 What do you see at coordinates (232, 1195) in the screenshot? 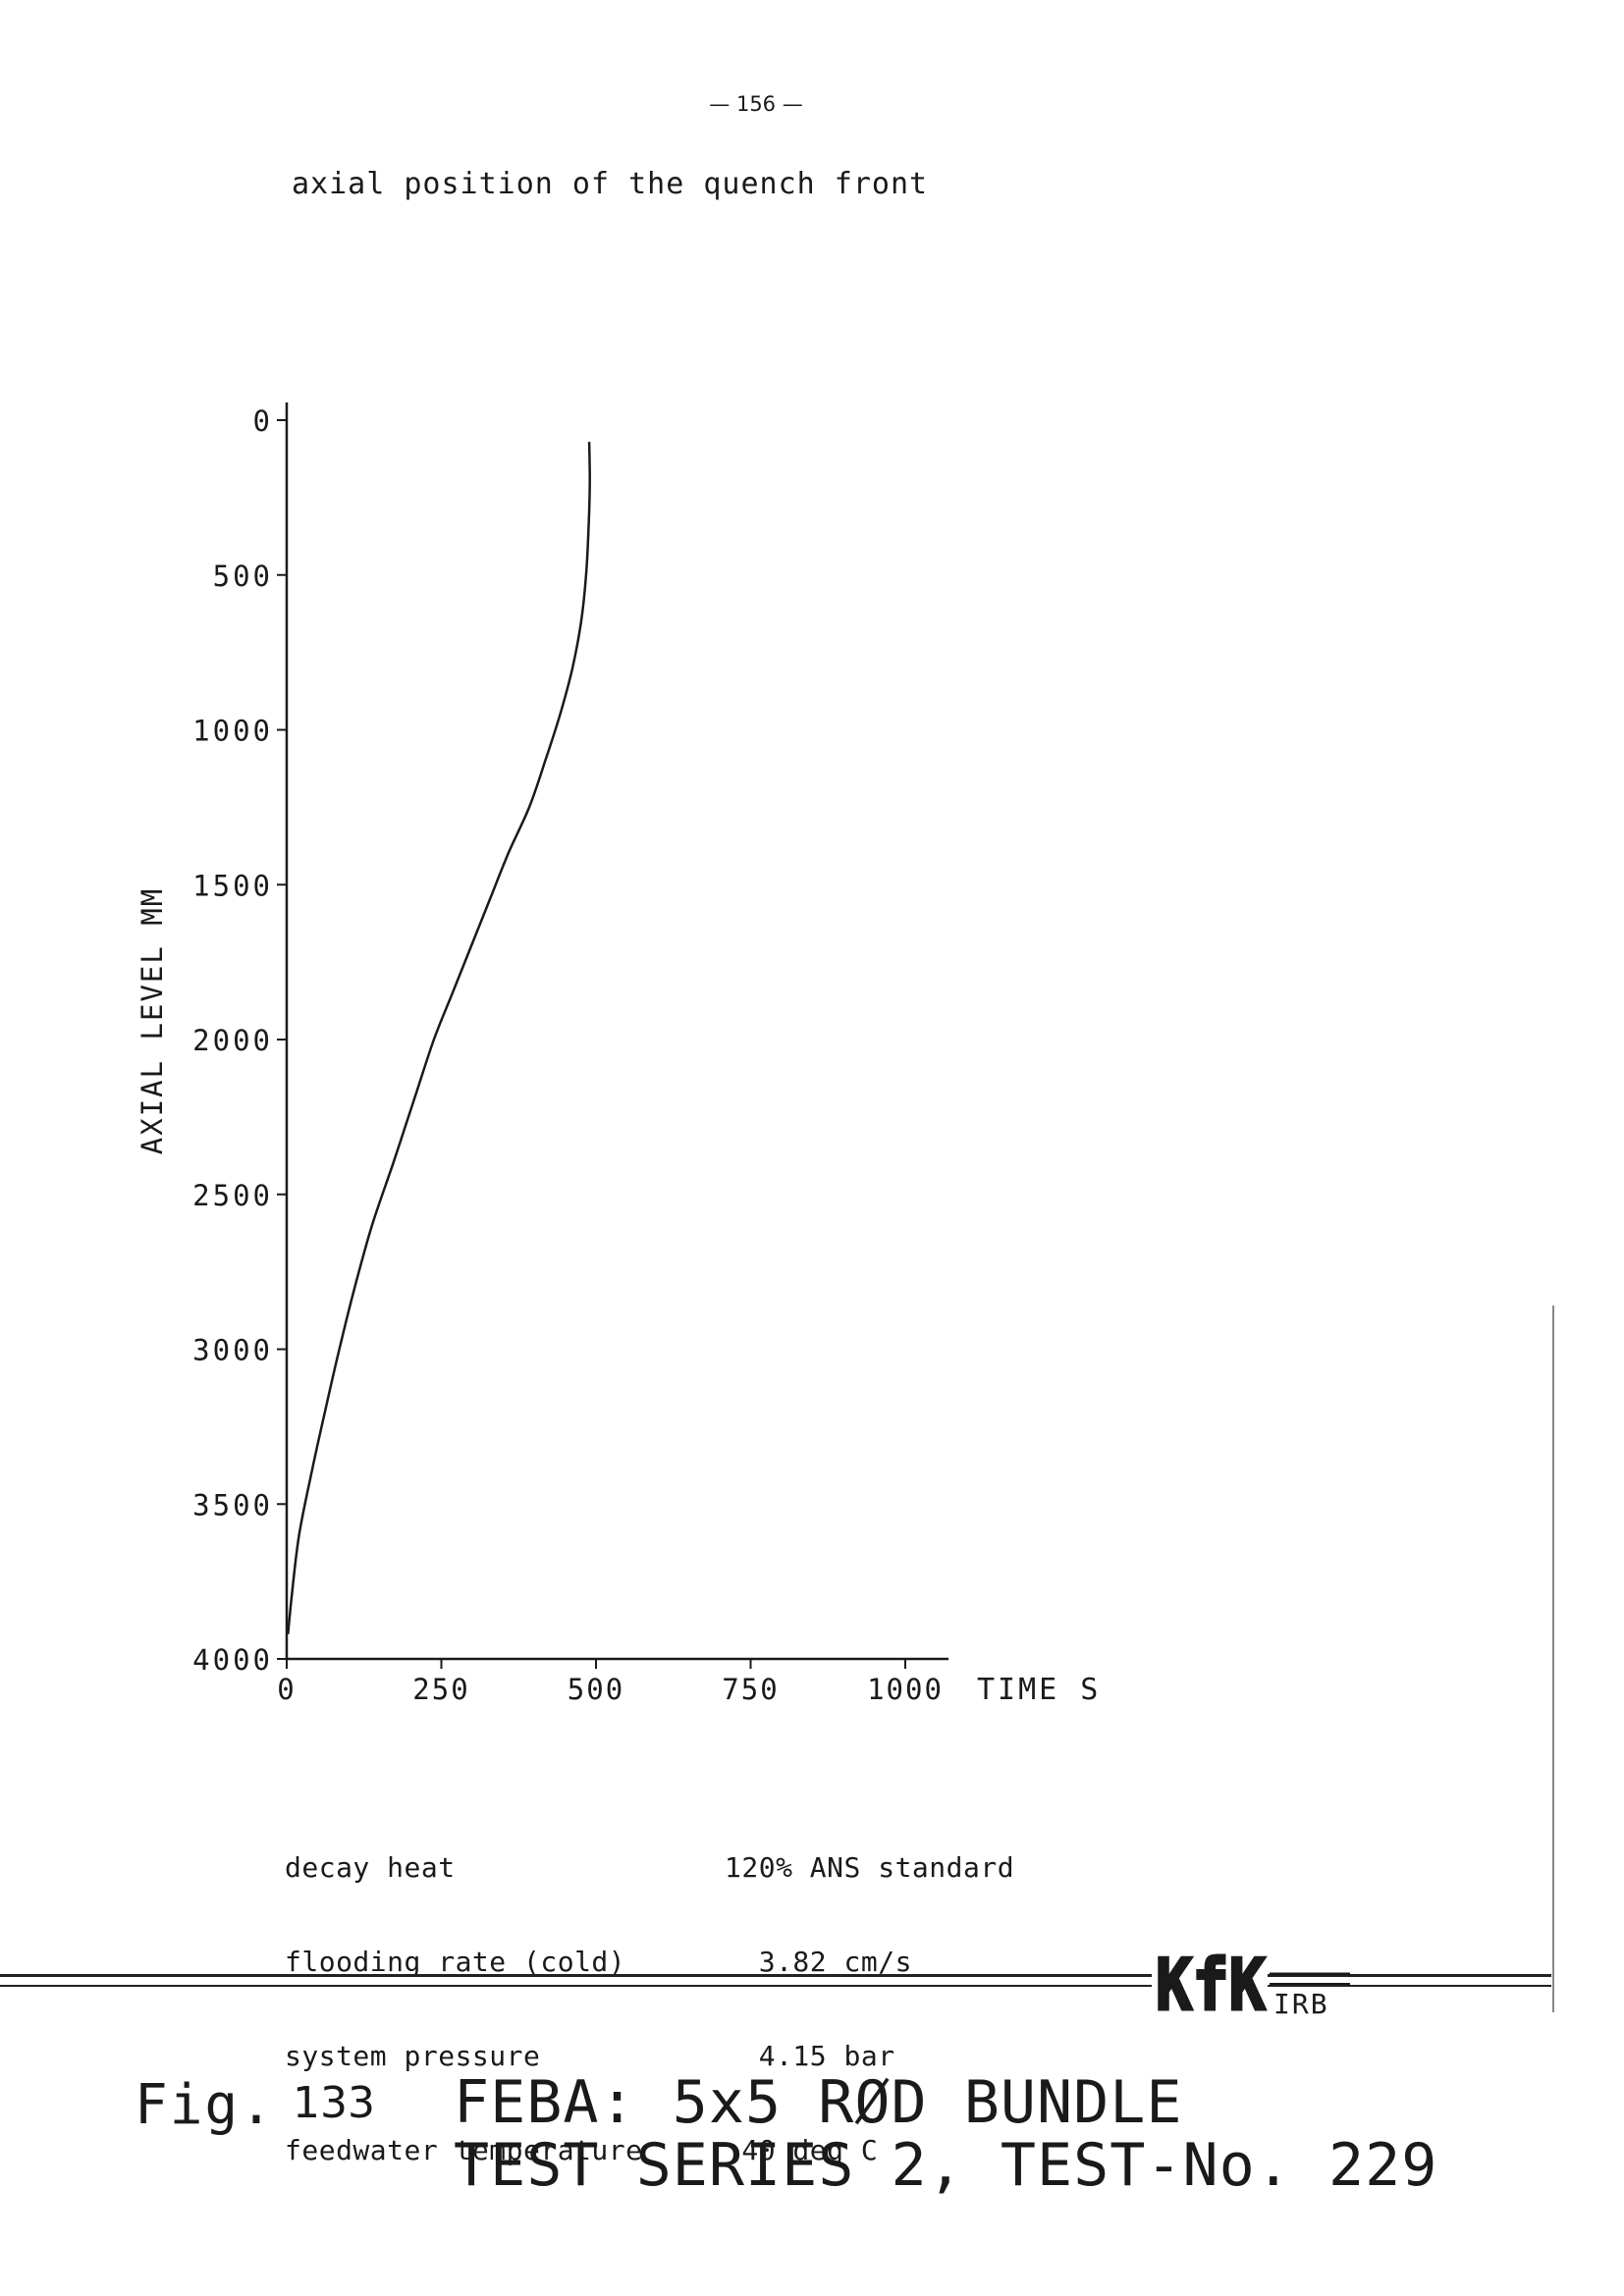
I see `y-tick-label: 2500` at bounding box center [232, 1195].